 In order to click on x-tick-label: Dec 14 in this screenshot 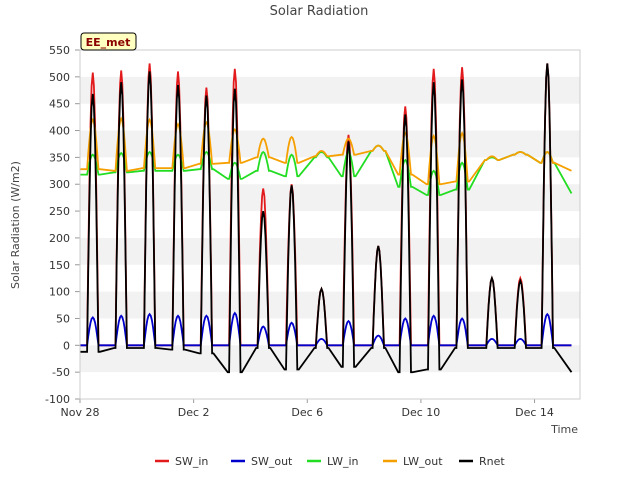, I will do `click(534, 412)`.